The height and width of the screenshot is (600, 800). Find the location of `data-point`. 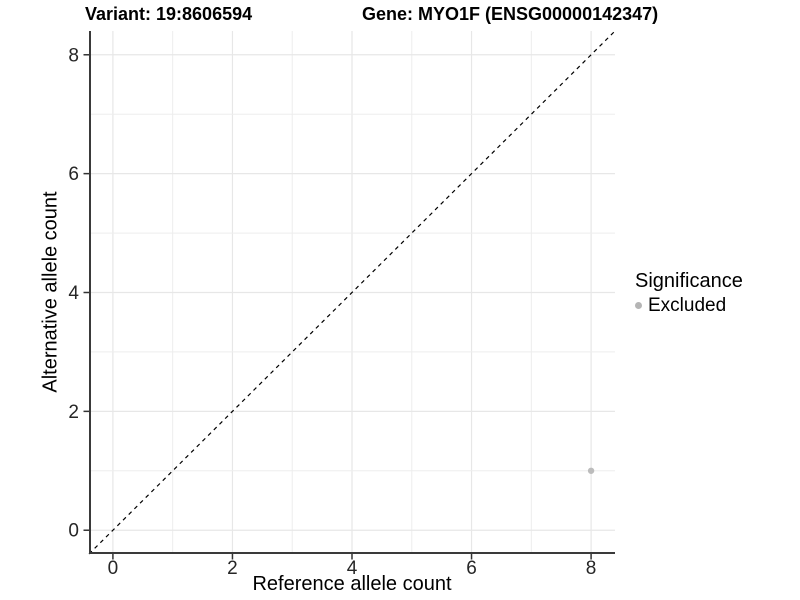

data-point is located at coordinates (591, 470).